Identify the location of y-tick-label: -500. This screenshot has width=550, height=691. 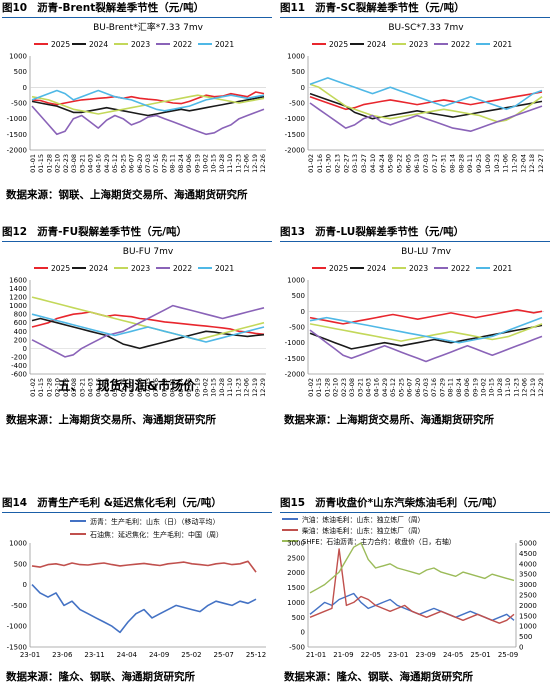
(297, 104).